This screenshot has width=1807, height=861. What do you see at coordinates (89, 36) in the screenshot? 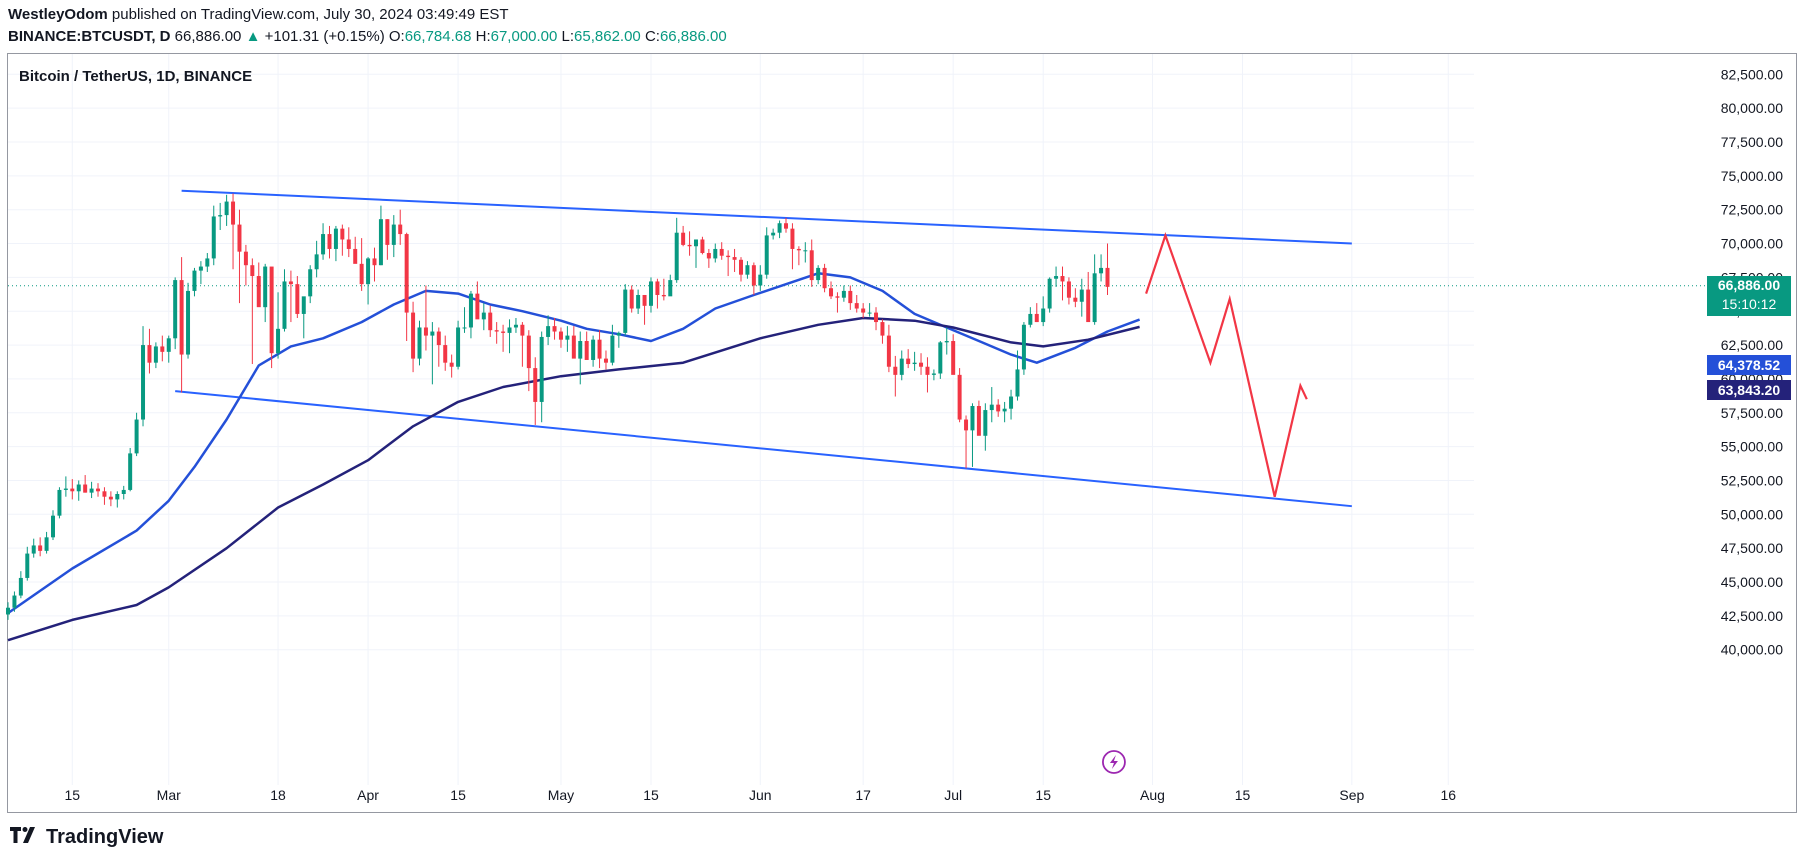
I see `symbol-name: BINANCE:BTCUSDT, D` at bounding box center [89, 36].